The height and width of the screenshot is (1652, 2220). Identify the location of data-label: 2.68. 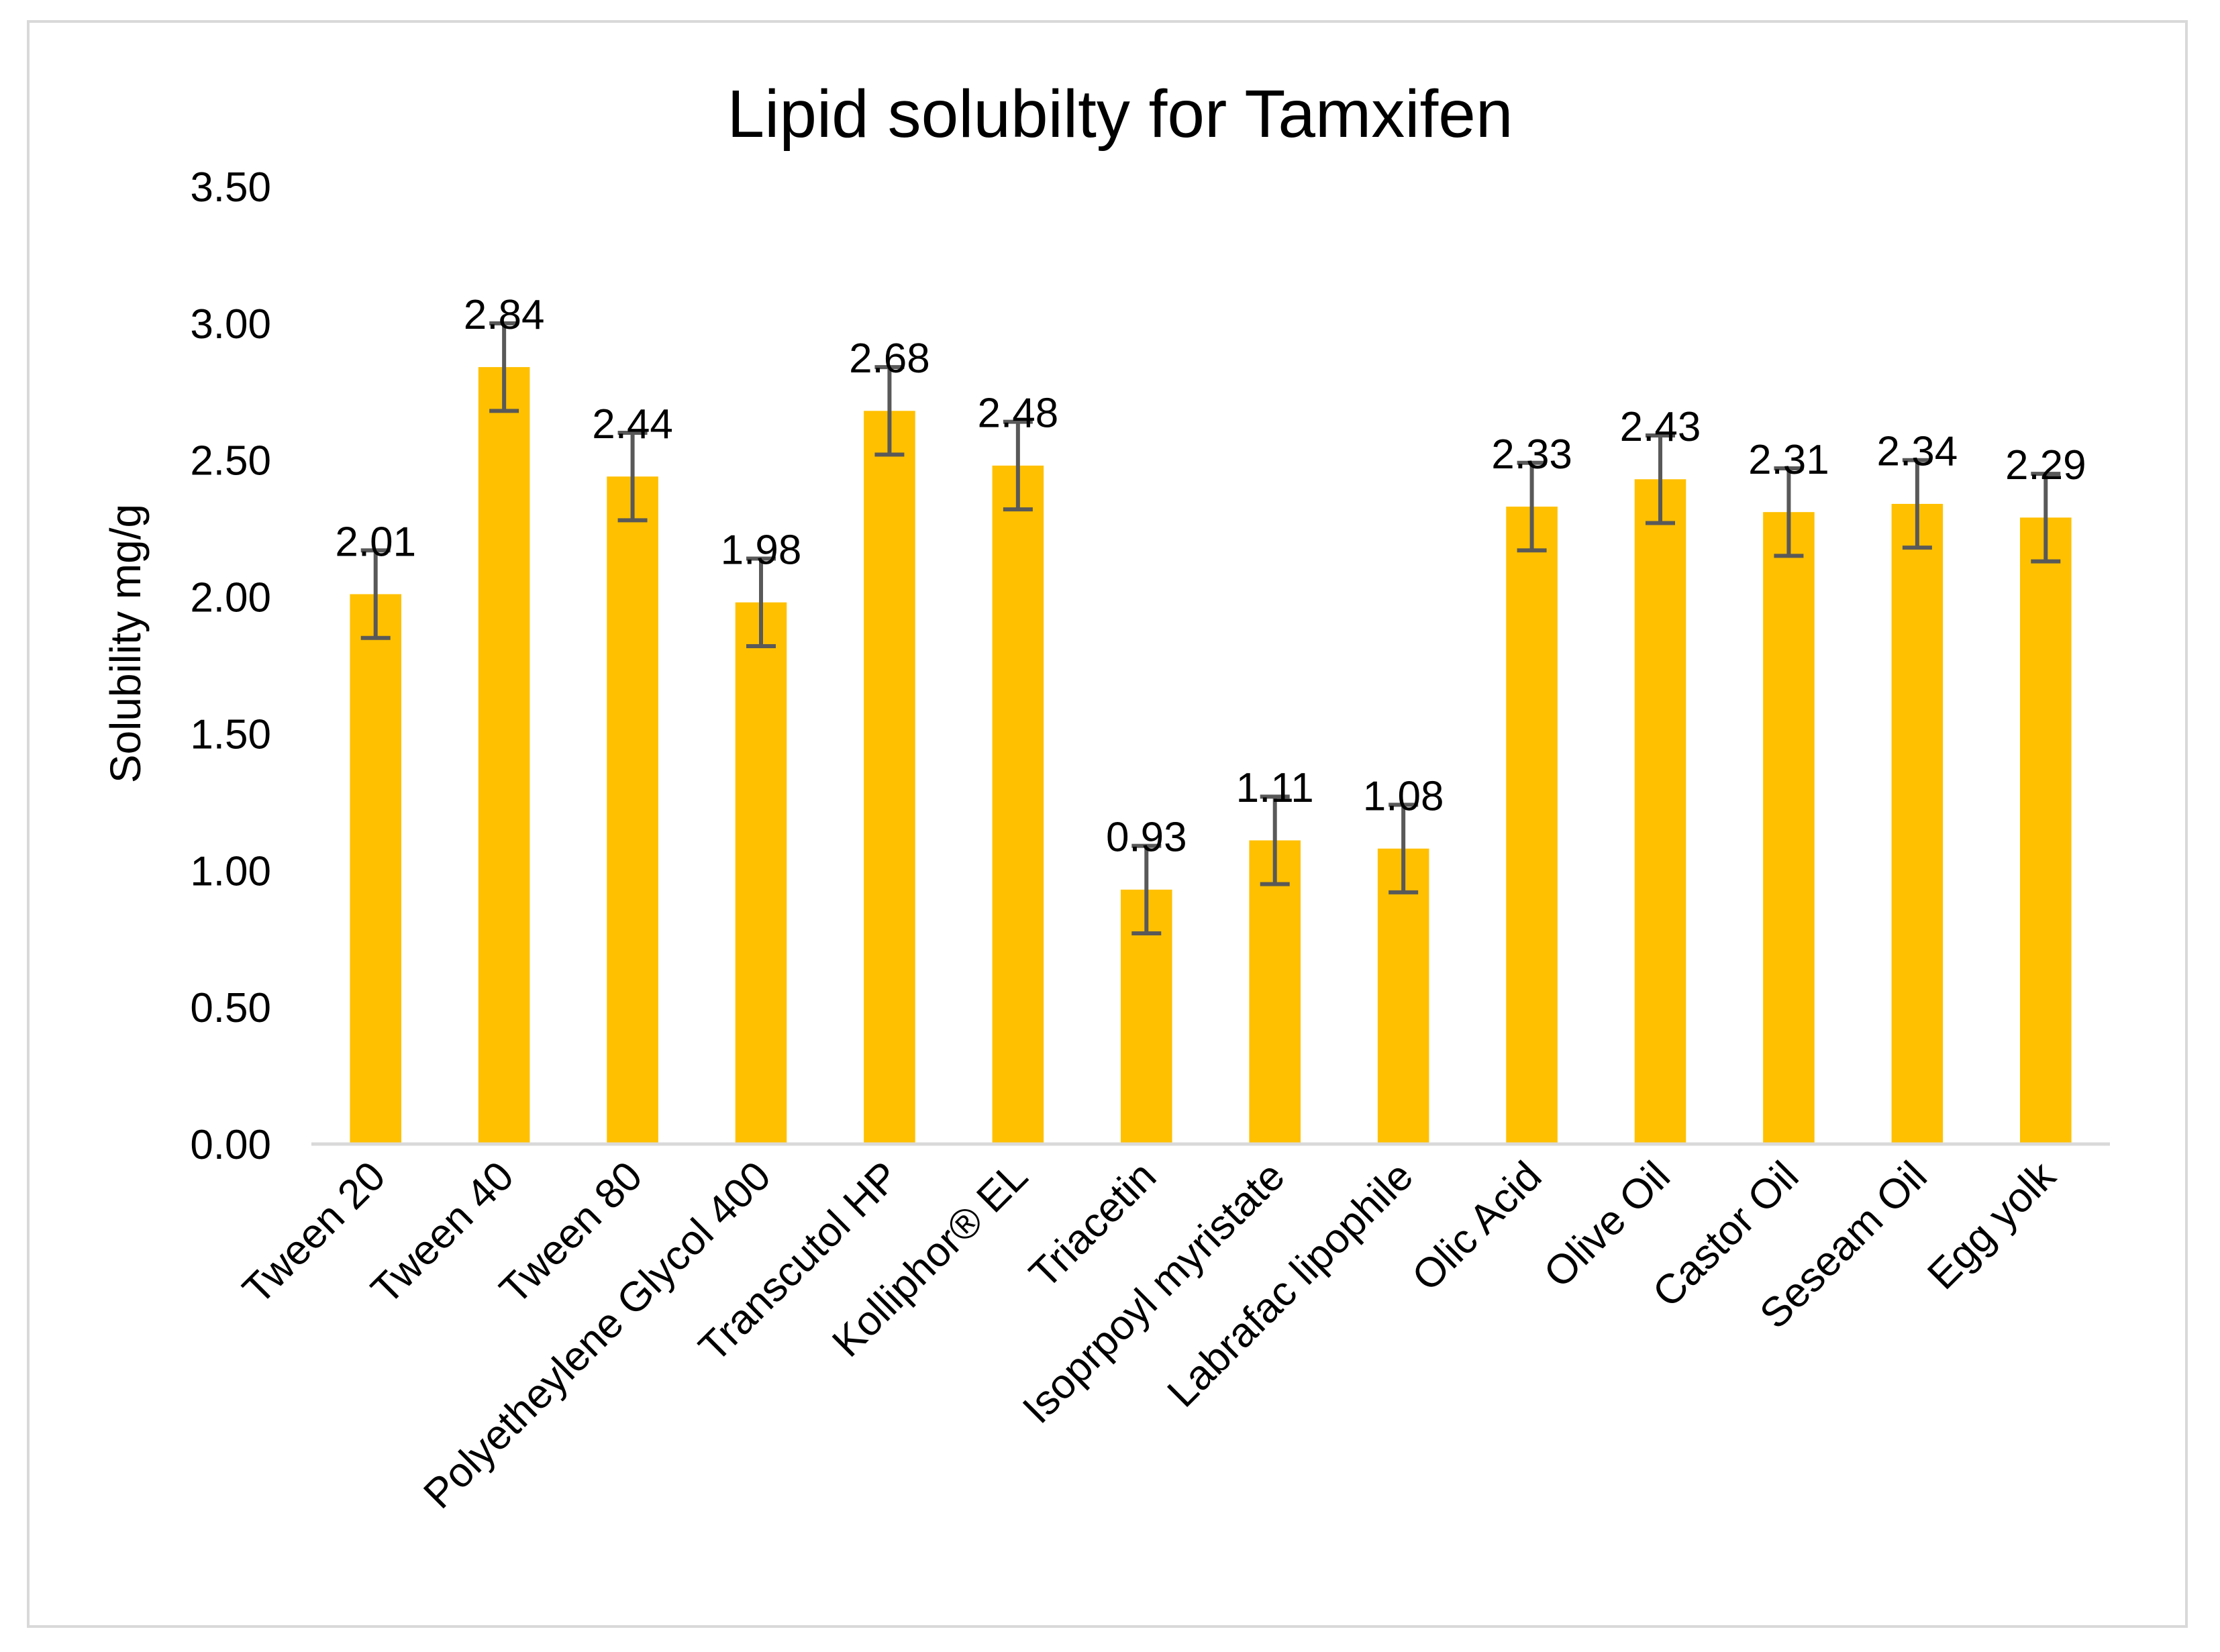
(889, 358).